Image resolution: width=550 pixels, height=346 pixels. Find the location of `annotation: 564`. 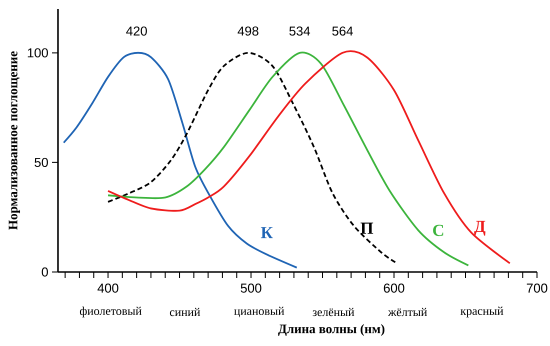

annotation: 564 is located at coordinates (342, 31).